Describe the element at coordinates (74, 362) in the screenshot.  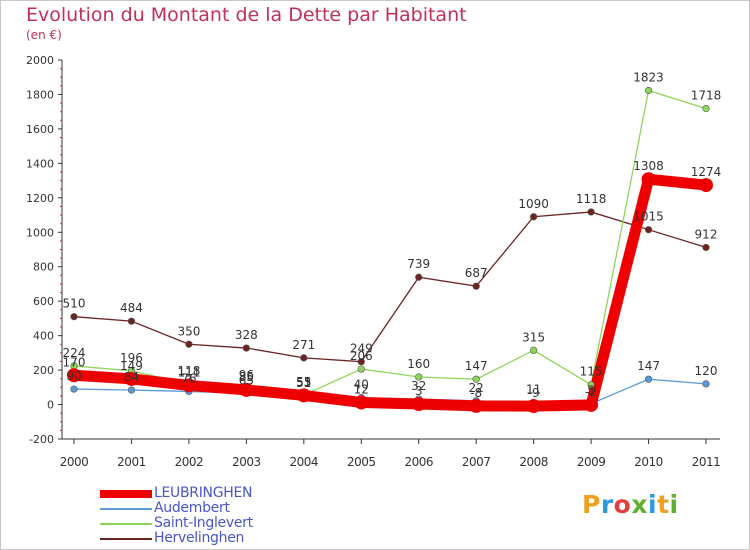
I see `data-label: 170` at that location.